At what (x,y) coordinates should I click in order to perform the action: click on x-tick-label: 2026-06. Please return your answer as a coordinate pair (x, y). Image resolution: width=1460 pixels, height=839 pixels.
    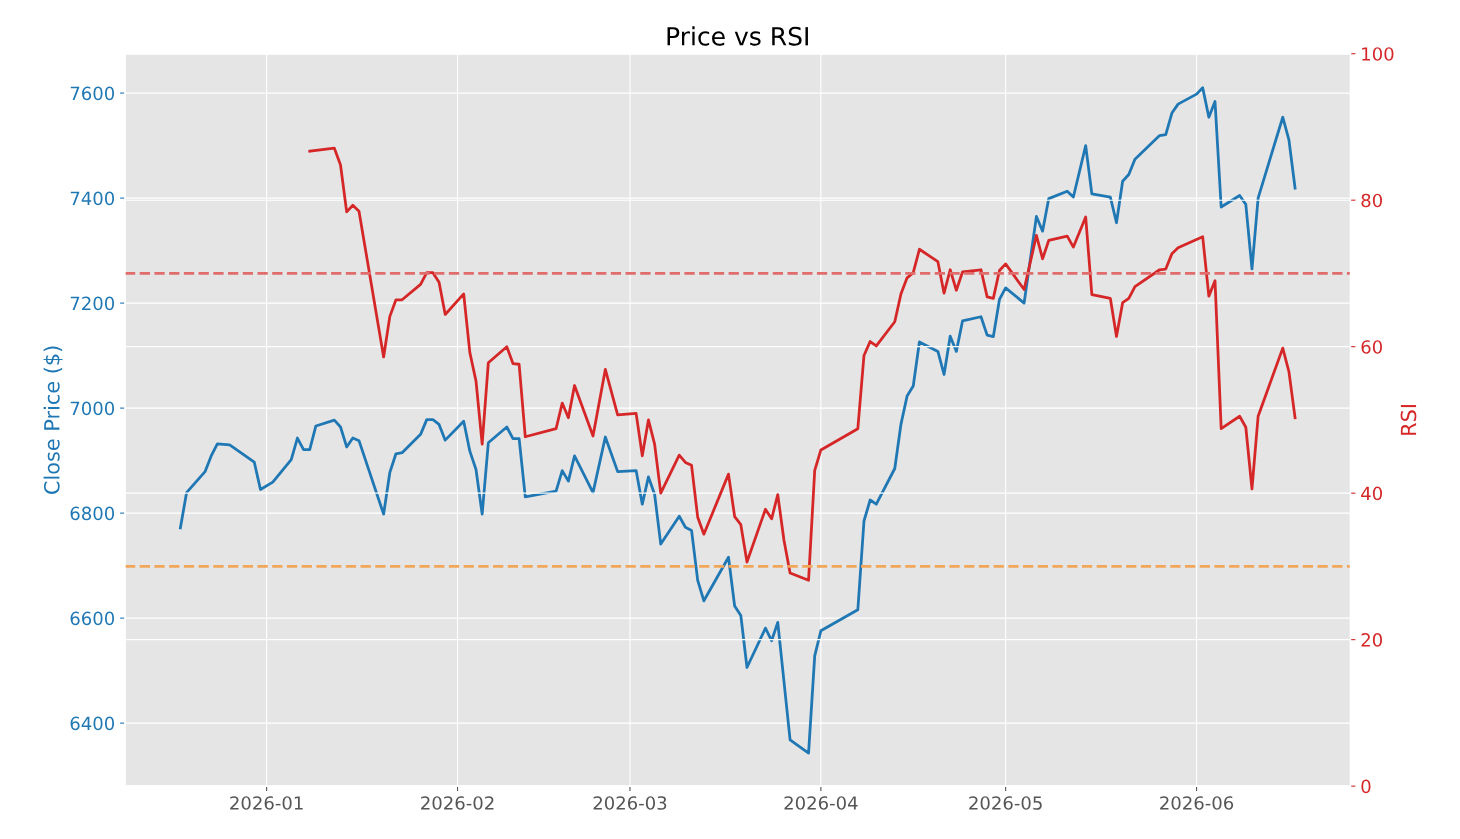
    Looking at the image, I should click on (1197, 803).